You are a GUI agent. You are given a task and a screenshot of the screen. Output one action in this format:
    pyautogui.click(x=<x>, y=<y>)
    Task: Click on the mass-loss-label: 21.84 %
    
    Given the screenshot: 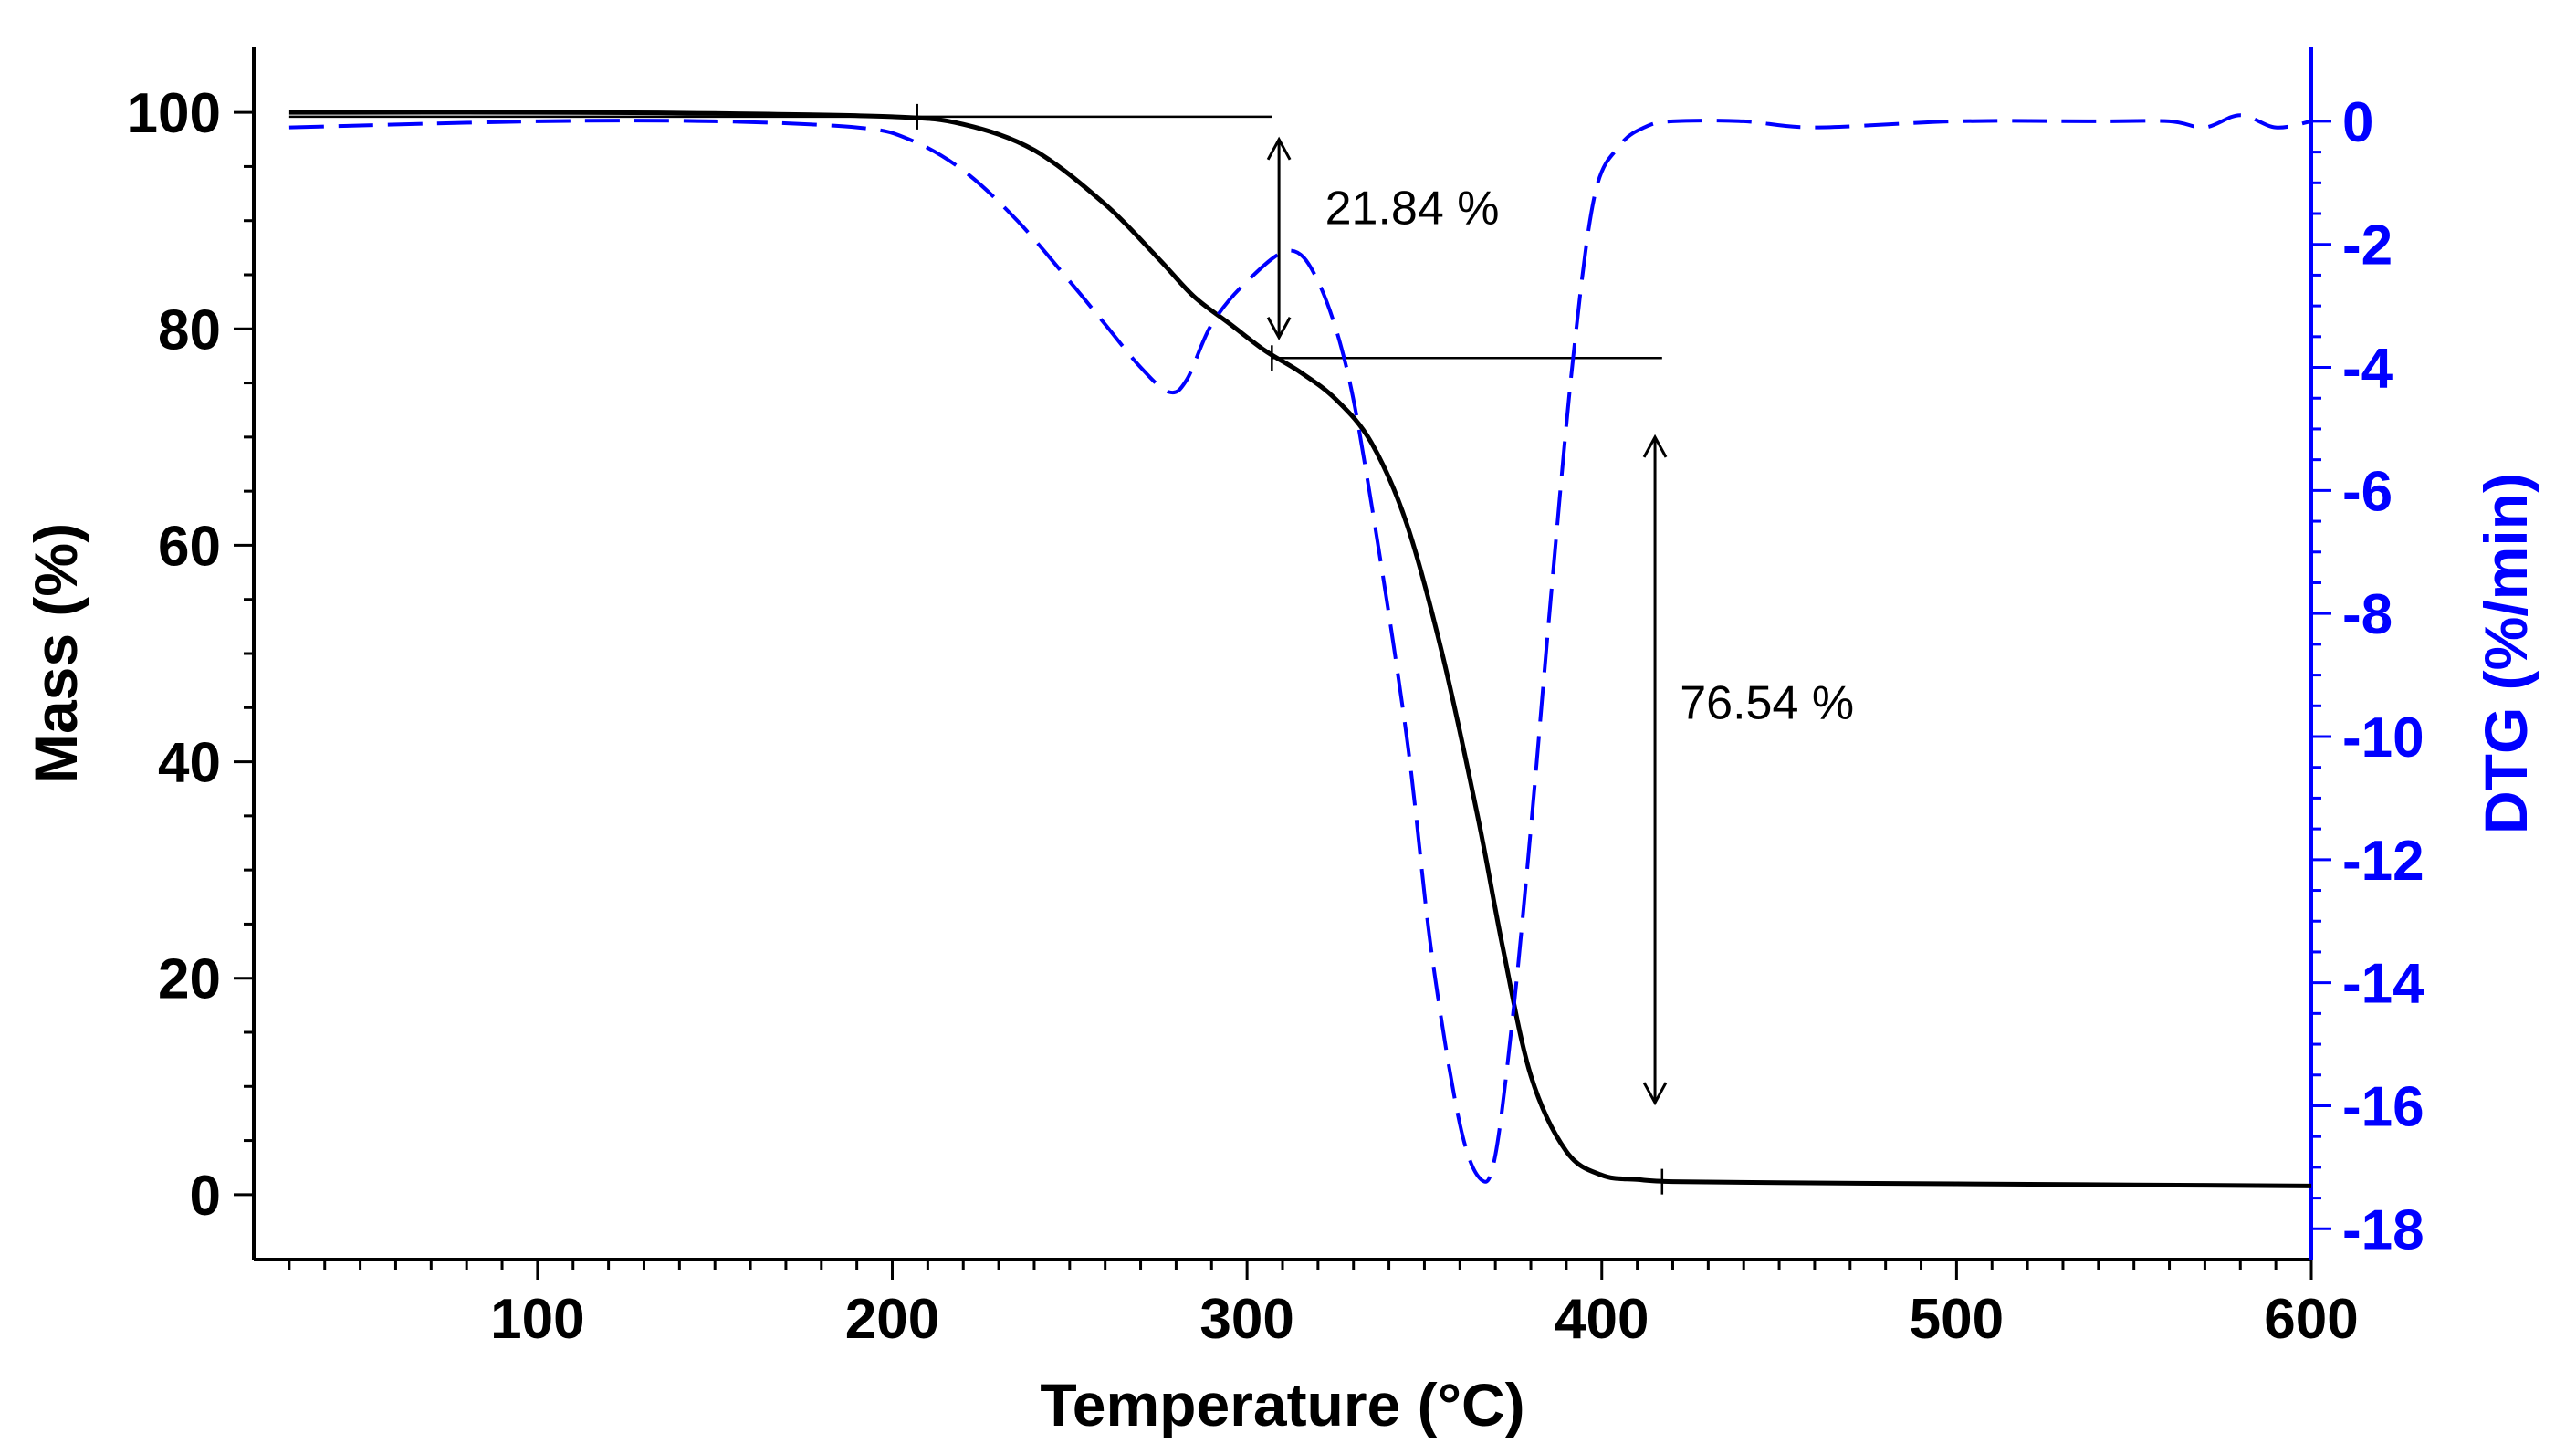 What is the action you would take?
    pyautogui.click(x=1413, y=209)
    